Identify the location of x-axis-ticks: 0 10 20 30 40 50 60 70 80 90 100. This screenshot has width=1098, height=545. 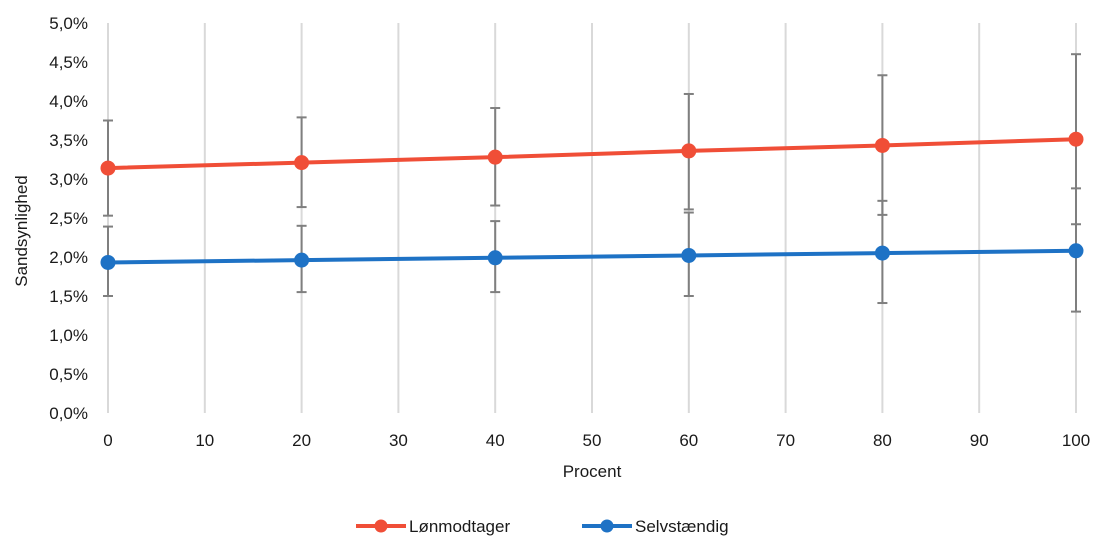
(596, 440).